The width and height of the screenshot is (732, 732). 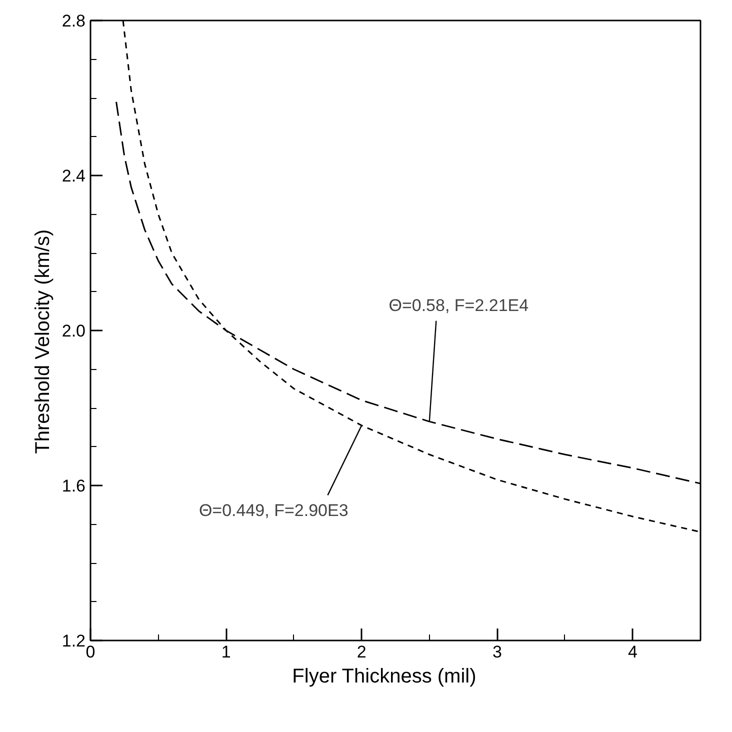 What do you see at coordinates (74, 486) in the screenshot?
I see `y-tick-label: 1.6` at bounding box center [74, 486].